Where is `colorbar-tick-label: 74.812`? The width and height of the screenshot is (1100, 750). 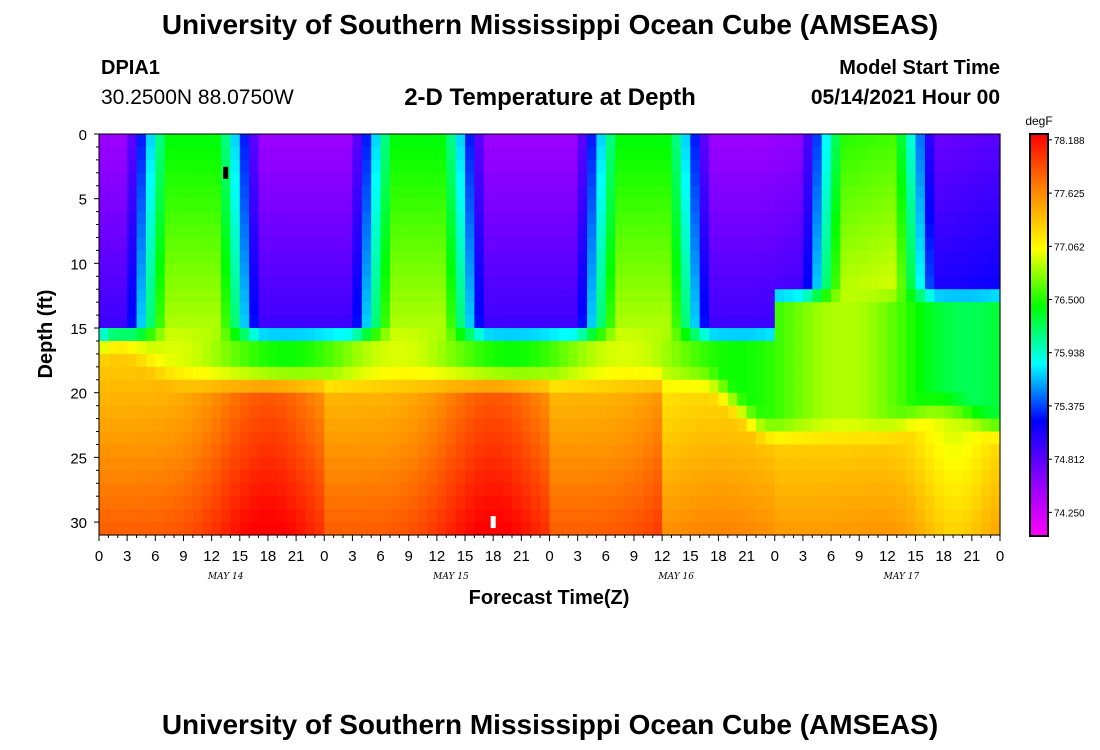 colorbar-tick-label: 74.812 is located at coordinates (1069, 460).